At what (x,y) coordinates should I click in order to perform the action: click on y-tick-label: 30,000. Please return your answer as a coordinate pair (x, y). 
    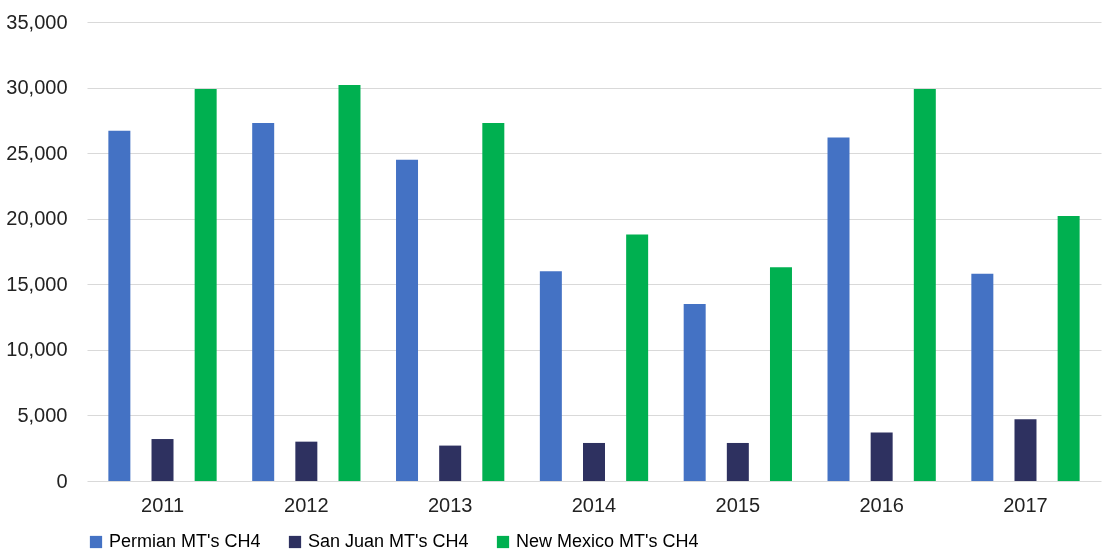
    Looking at the image, I should click on (37, 87).